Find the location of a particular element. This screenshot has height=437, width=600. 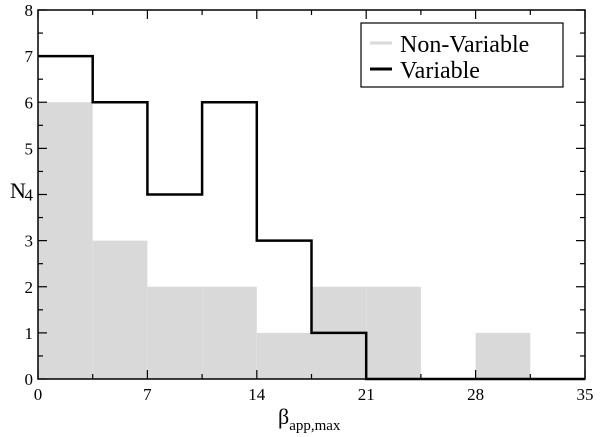

x-tick-label: 35 is located at coordinates (585, 394).